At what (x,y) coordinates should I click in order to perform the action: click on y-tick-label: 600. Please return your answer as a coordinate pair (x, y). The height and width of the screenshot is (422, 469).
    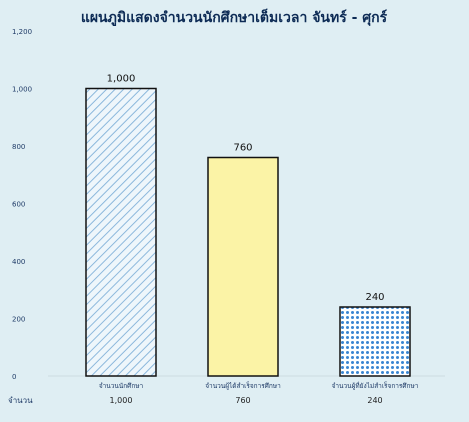
    Looking at the image, I should click on (18, 205).